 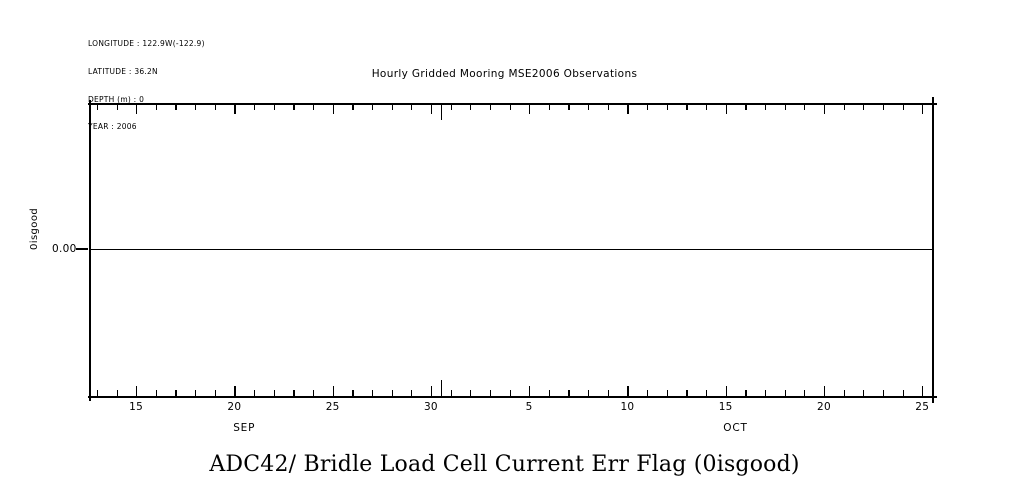 What do you see at coordinates (90, 250) in the screenshot?
I see `axis-left` at bounding box center [90, 250].